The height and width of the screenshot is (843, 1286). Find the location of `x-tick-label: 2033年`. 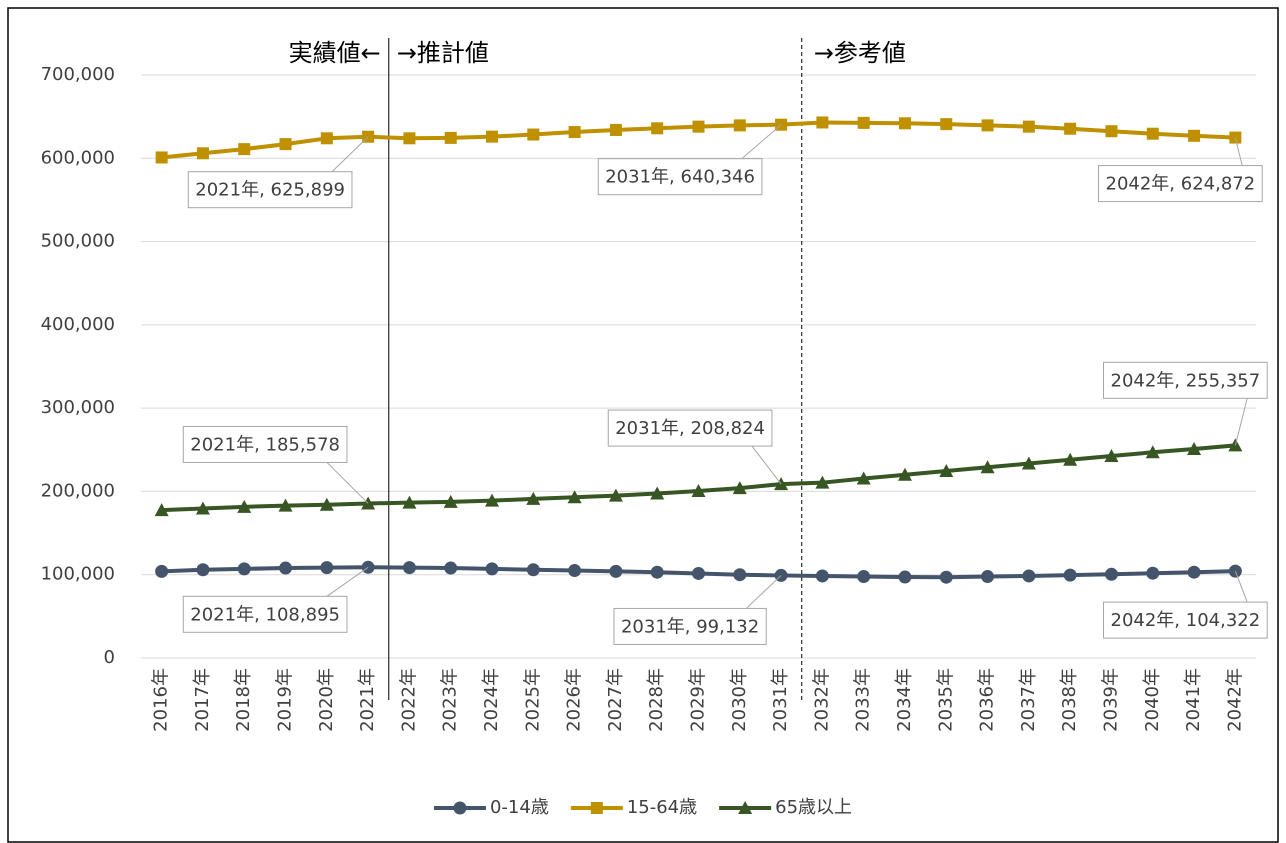

x-tick-label: 2033年 is located at coordinates (863, 700).